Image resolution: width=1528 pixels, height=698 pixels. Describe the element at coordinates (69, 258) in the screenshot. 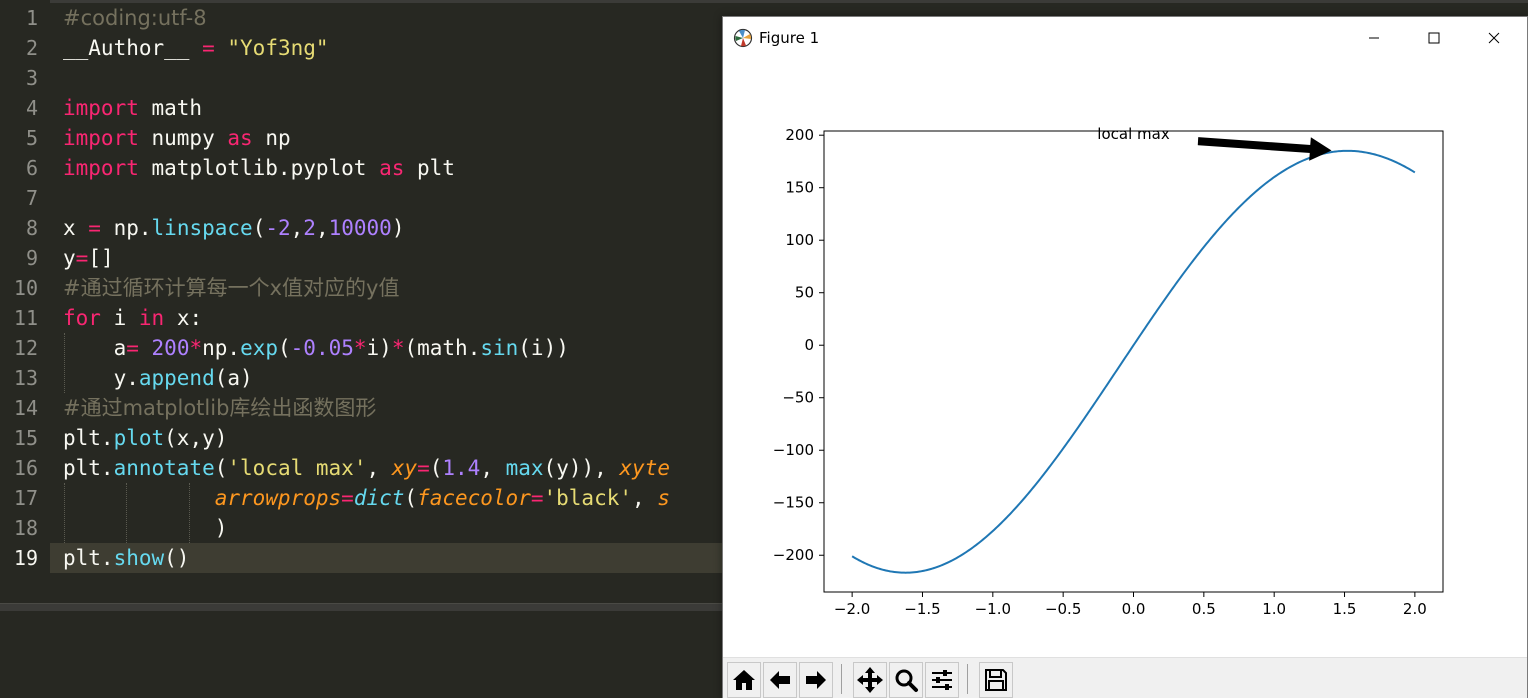

I see `code-token: y` at that location.